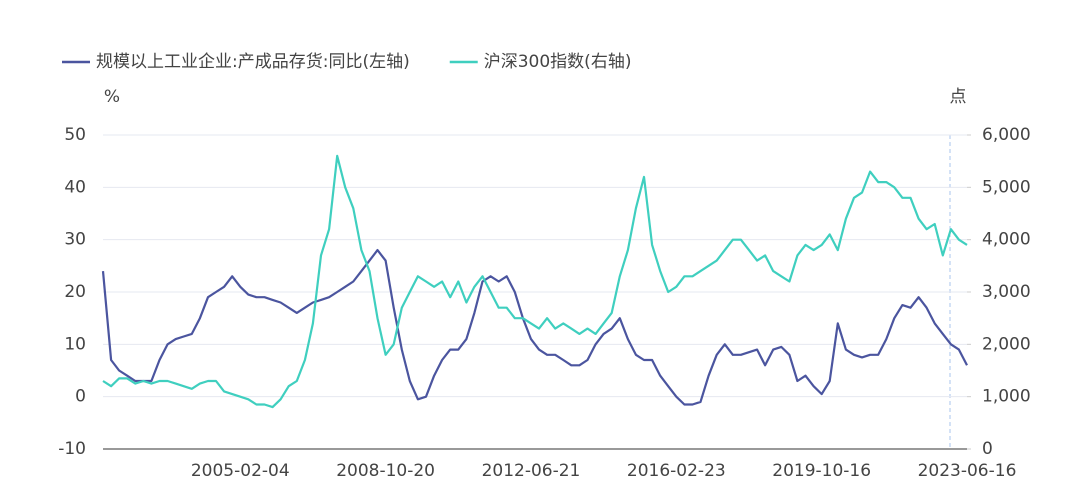  Describe the element at coordinates (1006, 344) in the screenshot. I see `y2-tick-label: 2,000` at that location.